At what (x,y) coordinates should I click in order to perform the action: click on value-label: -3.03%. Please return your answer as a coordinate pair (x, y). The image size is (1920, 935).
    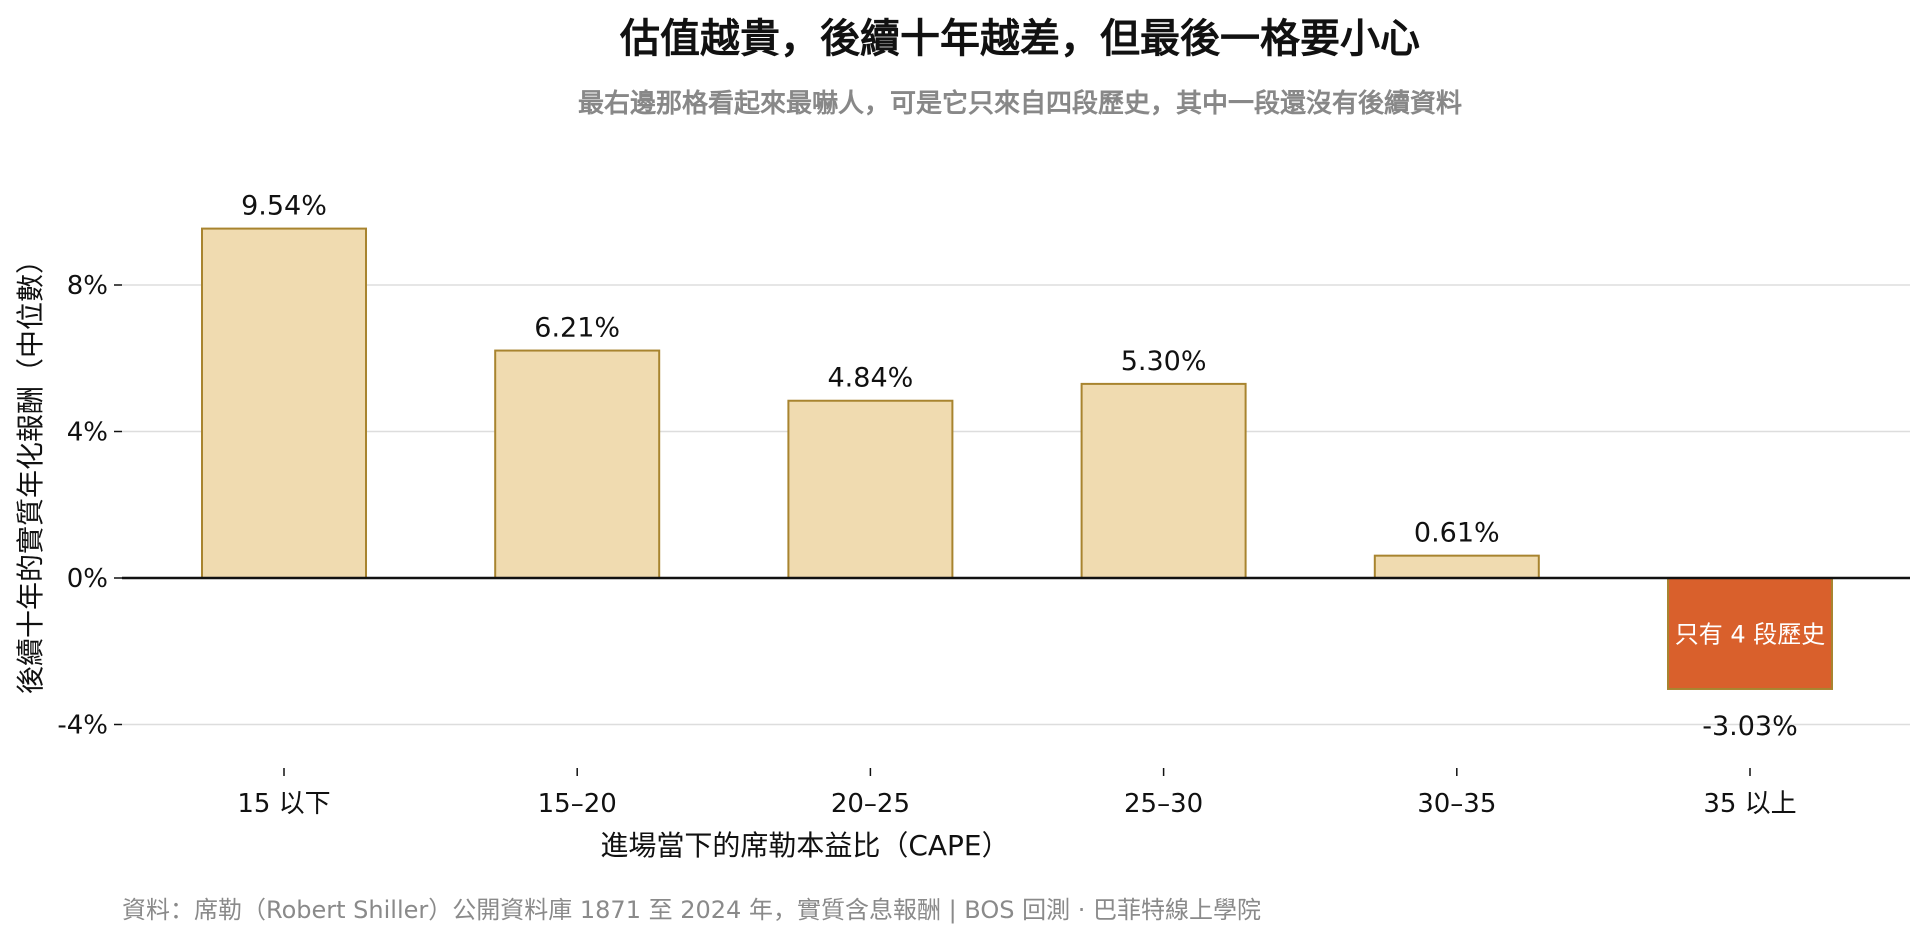
    Looking at the image, I should click on (1750, 726).